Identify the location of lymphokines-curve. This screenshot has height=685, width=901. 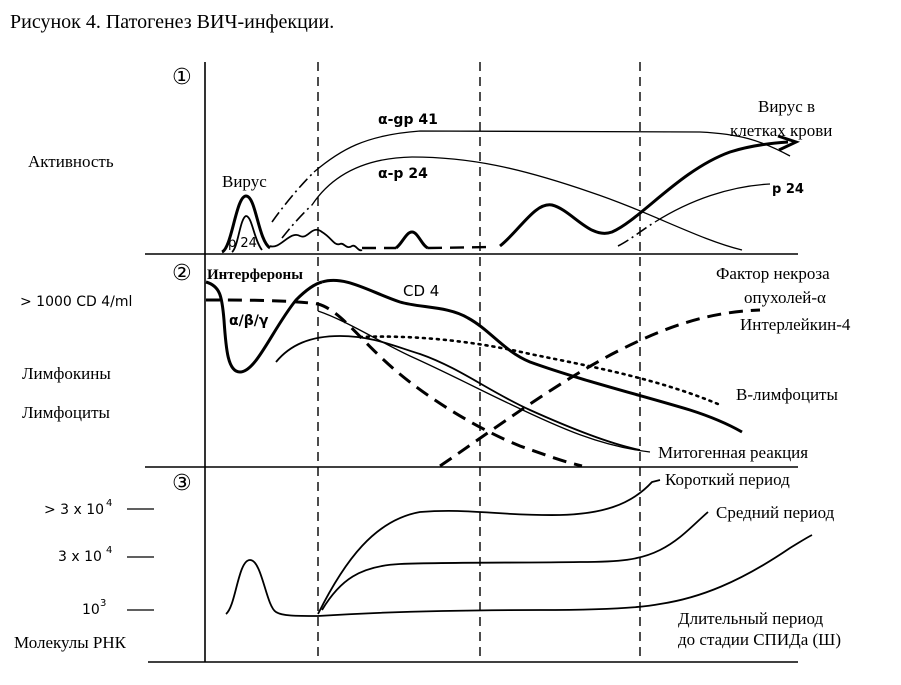
(458, 393).